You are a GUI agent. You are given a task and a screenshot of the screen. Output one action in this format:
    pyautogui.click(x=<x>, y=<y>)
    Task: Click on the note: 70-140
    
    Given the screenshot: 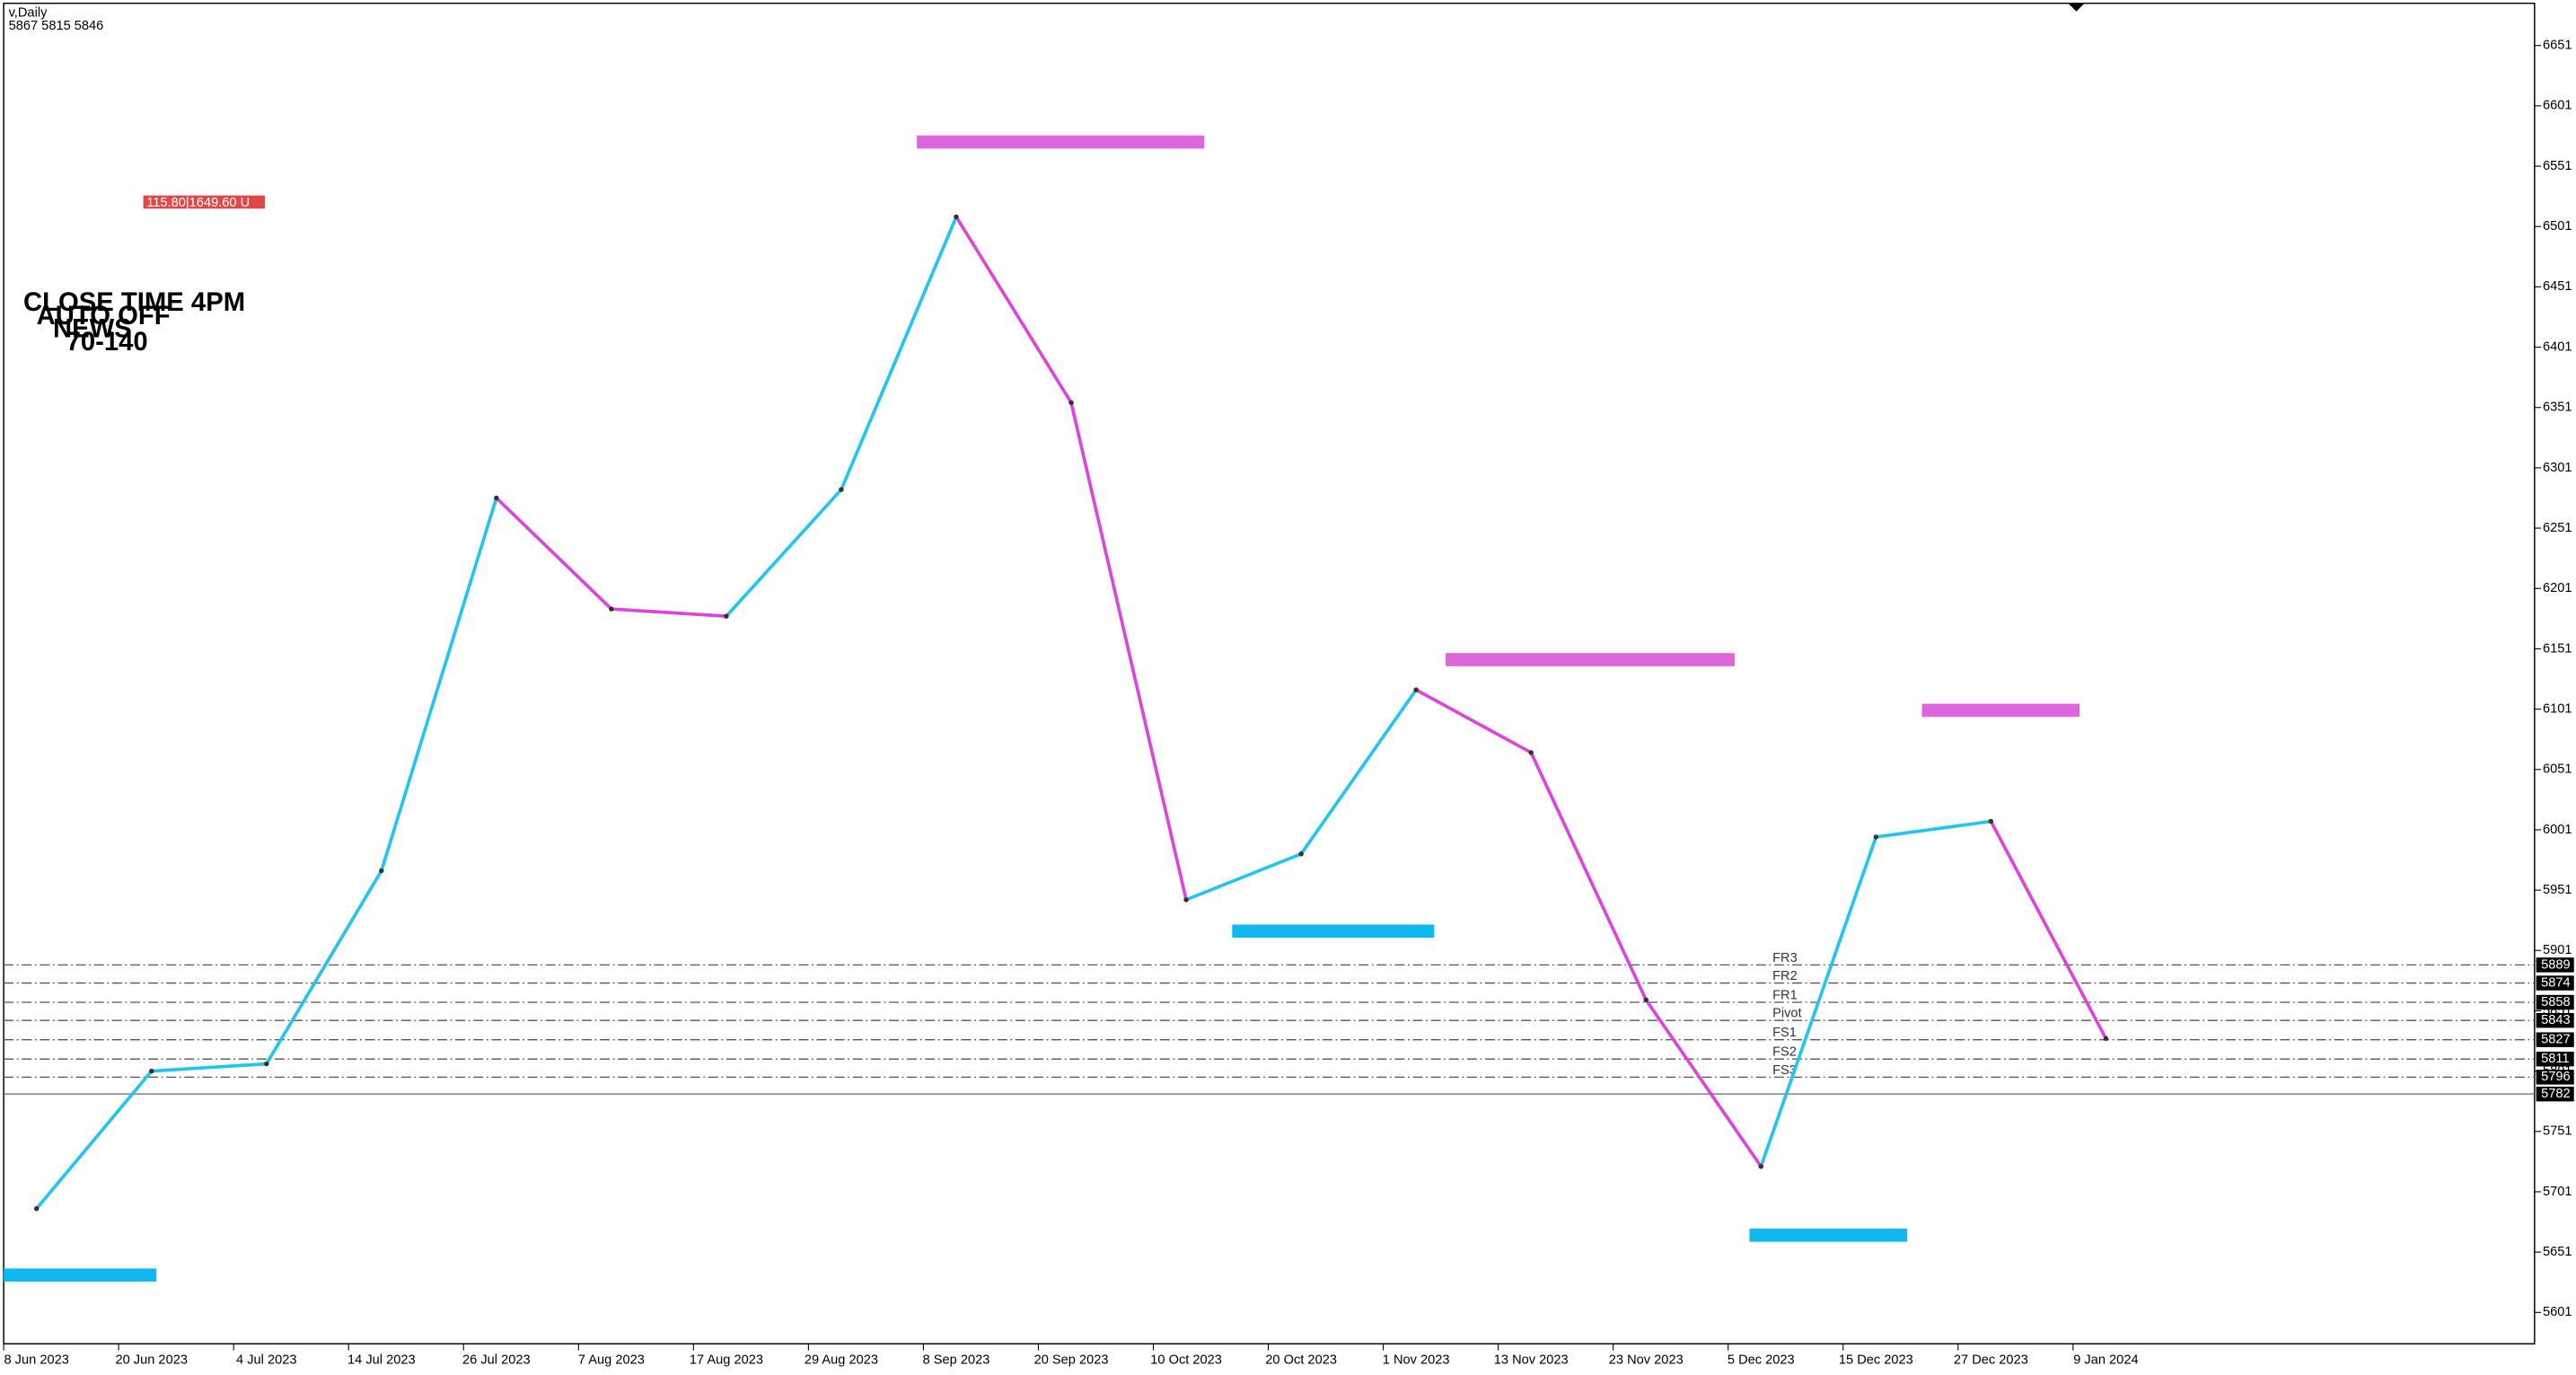 What is the action you would take?
    pyautogui.click(x=107, y=342)
    